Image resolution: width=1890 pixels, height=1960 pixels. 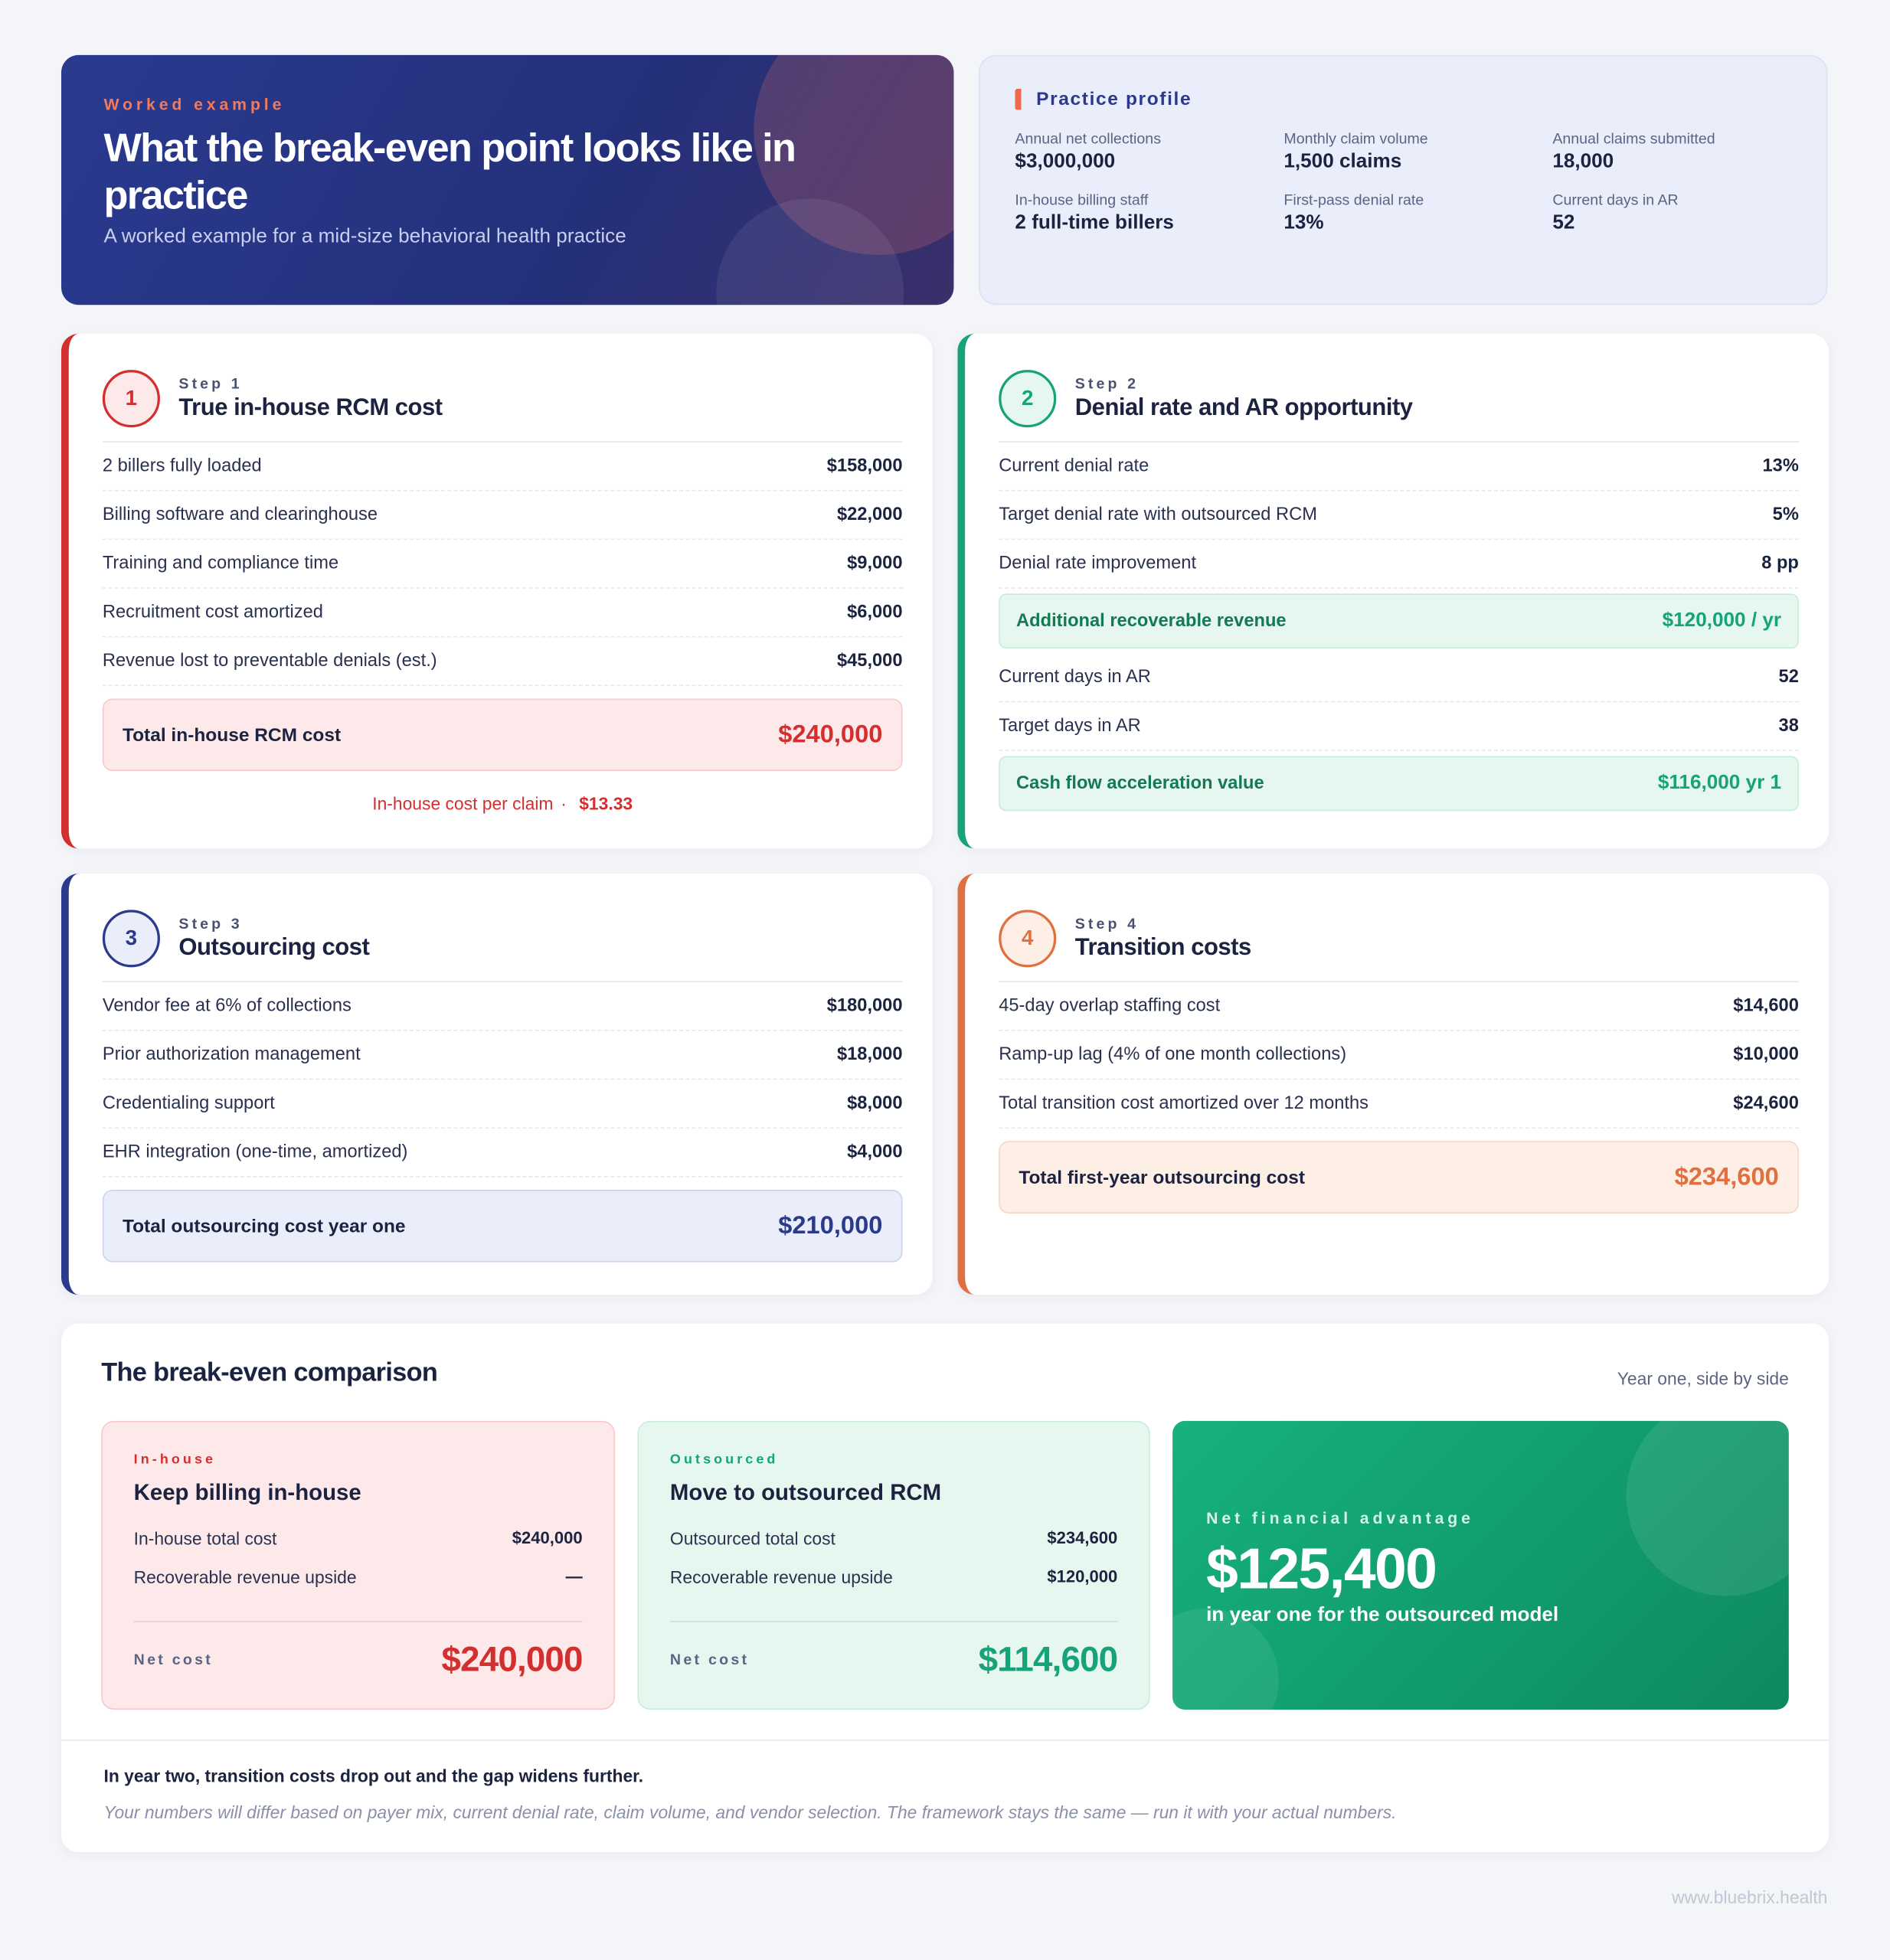 I want to click on total-label: Total first-year outsourcing cost, so click(x=1162, y=1177).